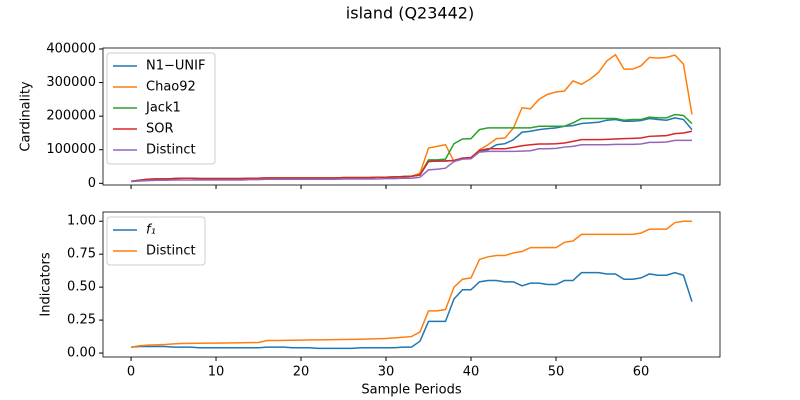 This screenshot has height=400, width=800. Describe the element at coordinates (71, 49) in the screenshot. I see `y-tick-label: 400000` at that location.